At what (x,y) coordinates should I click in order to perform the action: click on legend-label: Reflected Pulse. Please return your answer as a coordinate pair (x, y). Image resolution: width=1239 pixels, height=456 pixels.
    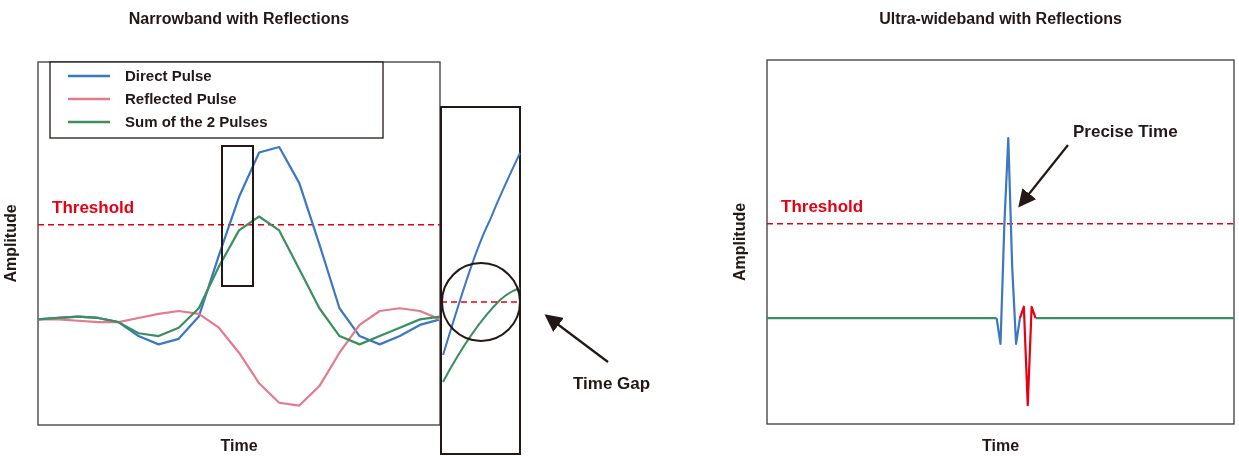
    Looking at the image, I should click on (181, 98).